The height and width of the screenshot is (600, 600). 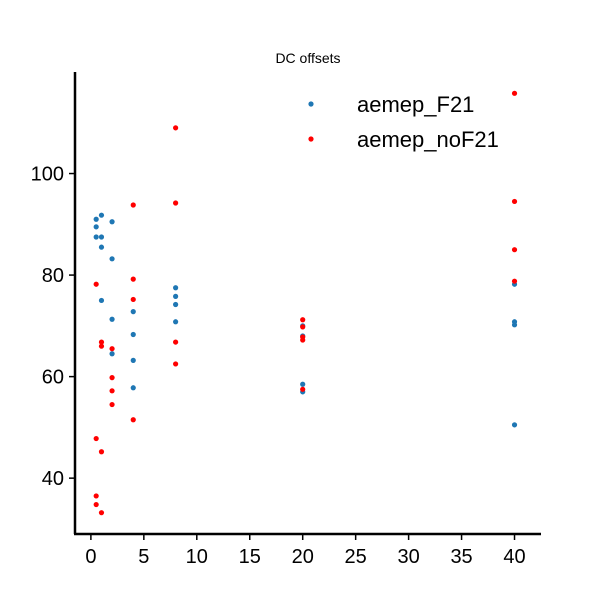 I want to click on x-tick-label: 25, so click(x=356, y=557).